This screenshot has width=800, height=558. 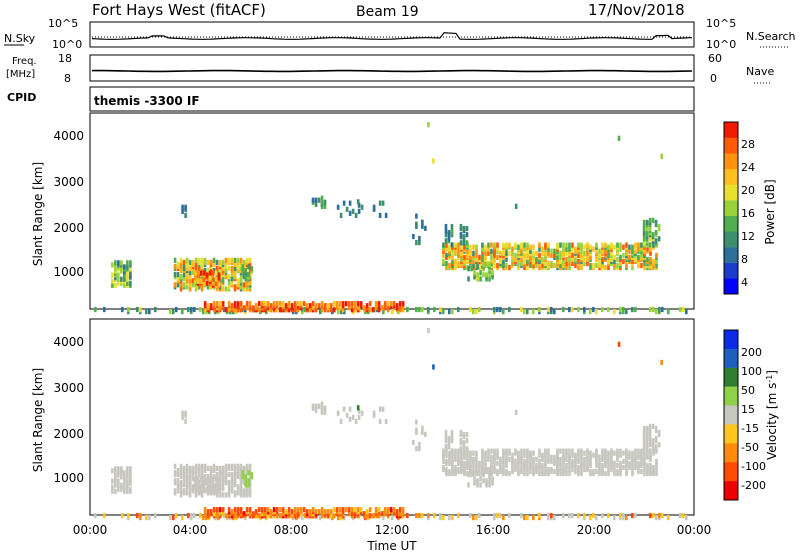 I want to click on power-colorbar: 28 24 20 16 12 8 4 Power [dB], so click(x=750, y=208).